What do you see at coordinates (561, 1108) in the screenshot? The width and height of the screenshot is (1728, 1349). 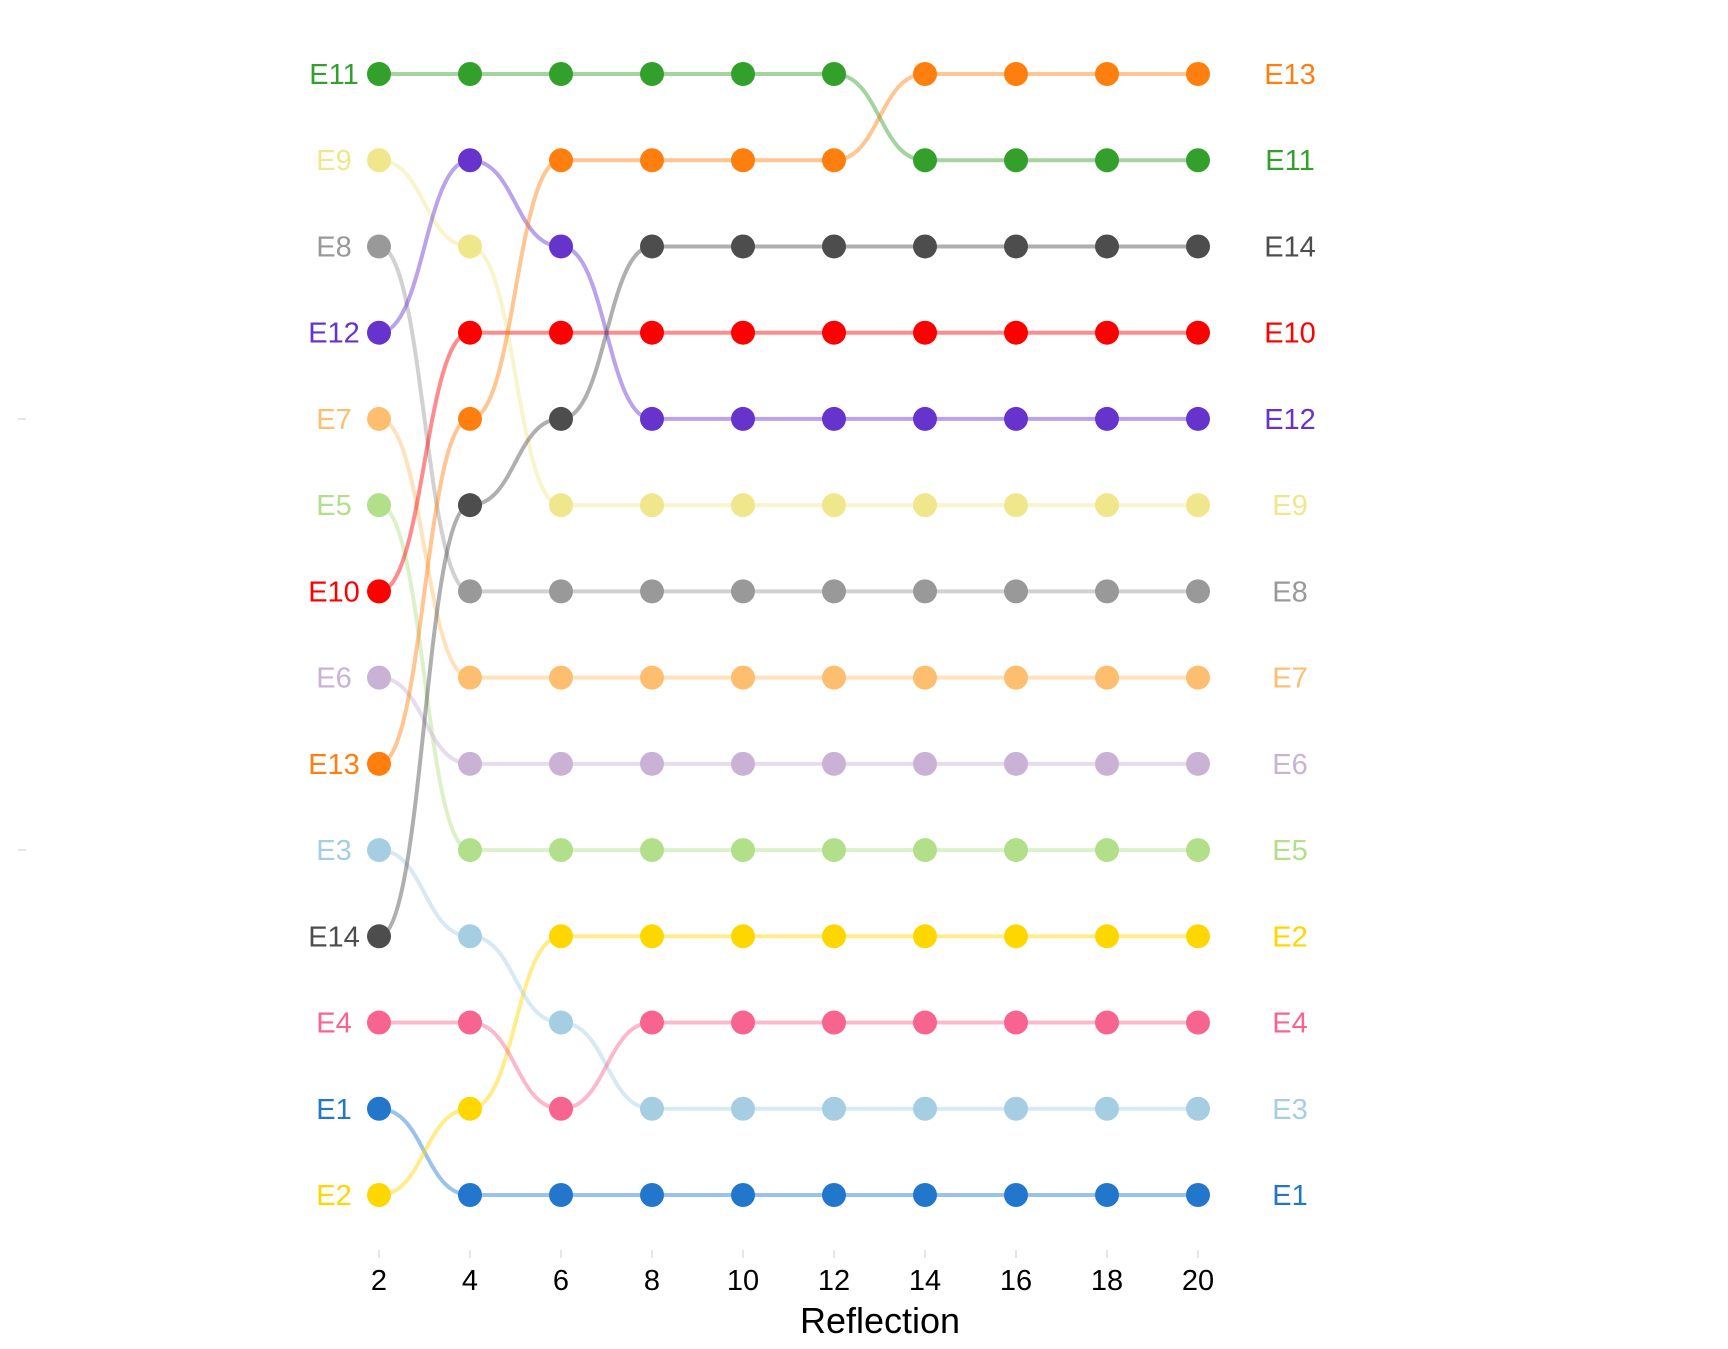 I see `point-e4-x6` at bounding box center [561, 1108].